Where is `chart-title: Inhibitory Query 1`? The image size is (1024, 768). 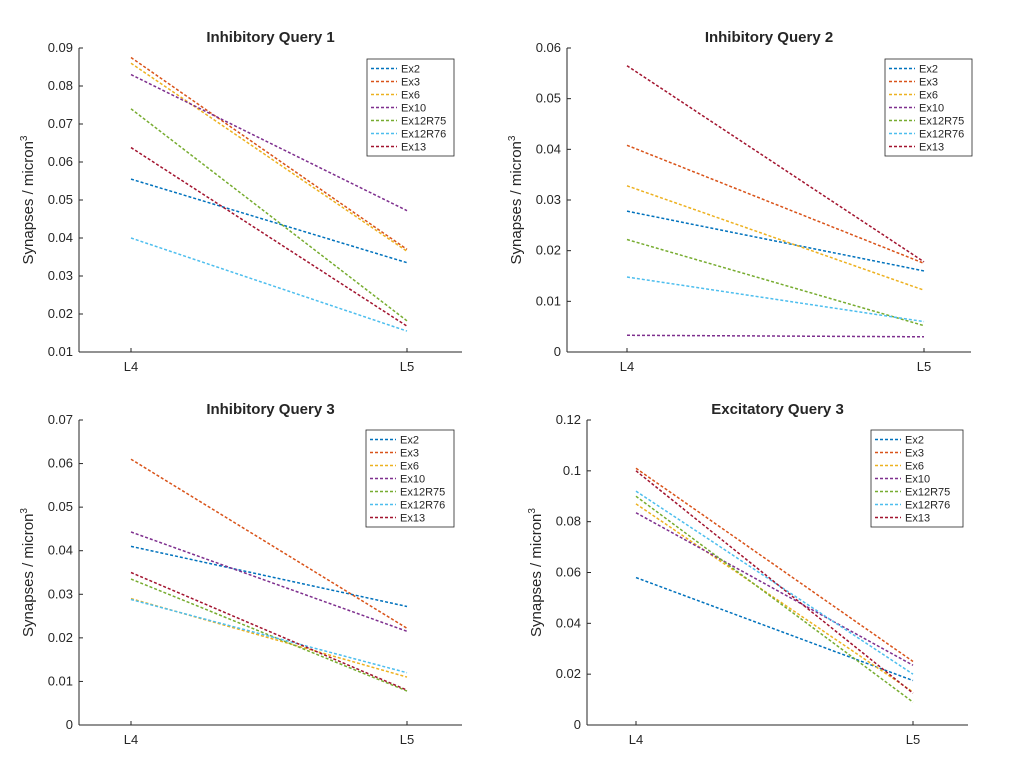
chart-title: Inhibitory Query 1 is located at coordinates (270, 37).